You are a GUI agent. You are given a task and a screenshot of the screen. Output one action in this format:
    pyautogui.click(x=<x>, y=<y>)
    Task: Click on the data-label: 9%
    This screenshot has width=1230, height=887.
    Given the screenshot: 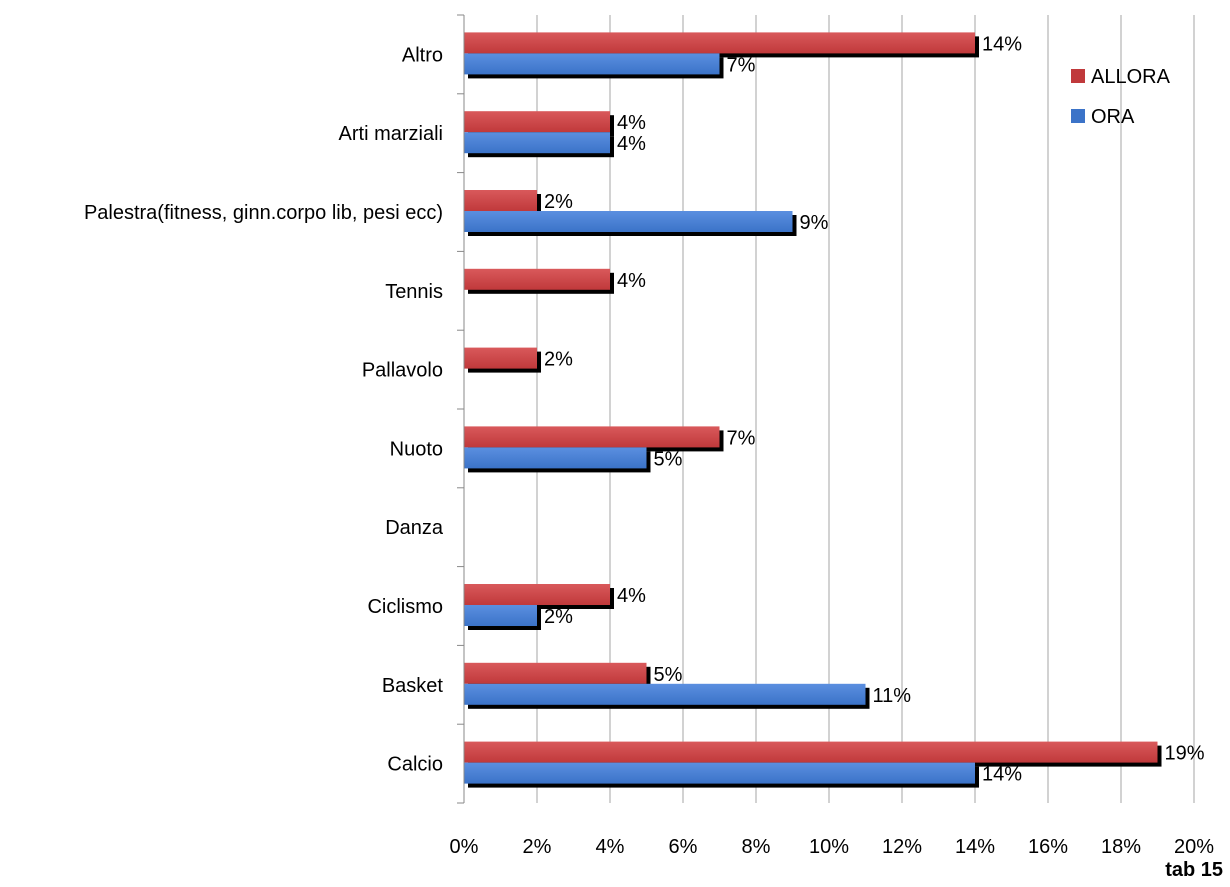 What is the action you would take?
    pyautogui.click(x=814, y=223)
    